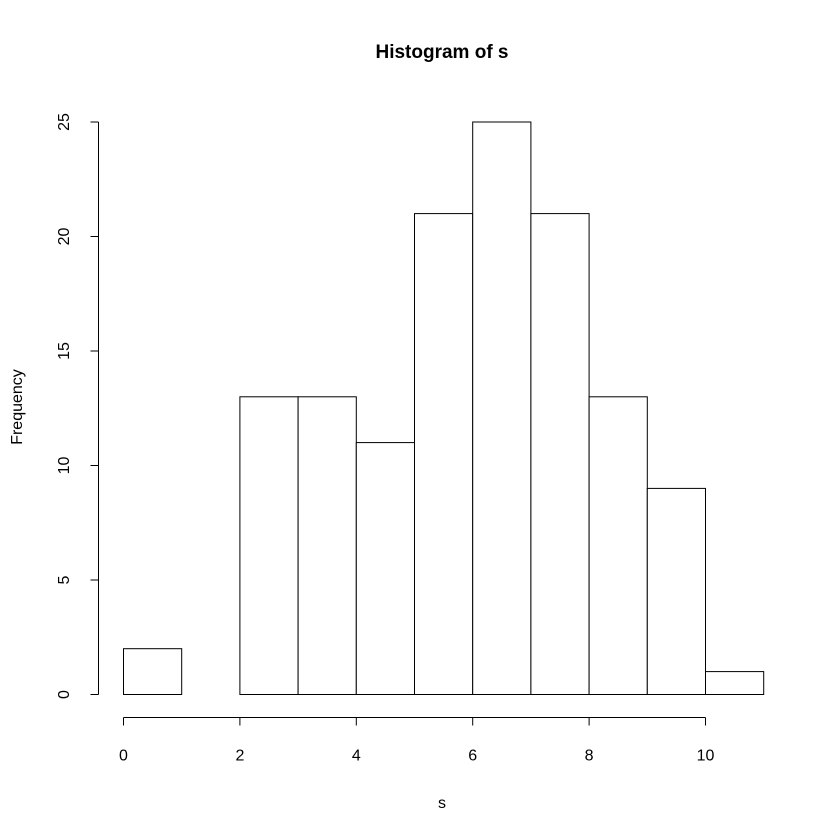  Describe the element at coordinates (64, 579) in the screenshot. I see `y-tick-label-5: 5` at that location.